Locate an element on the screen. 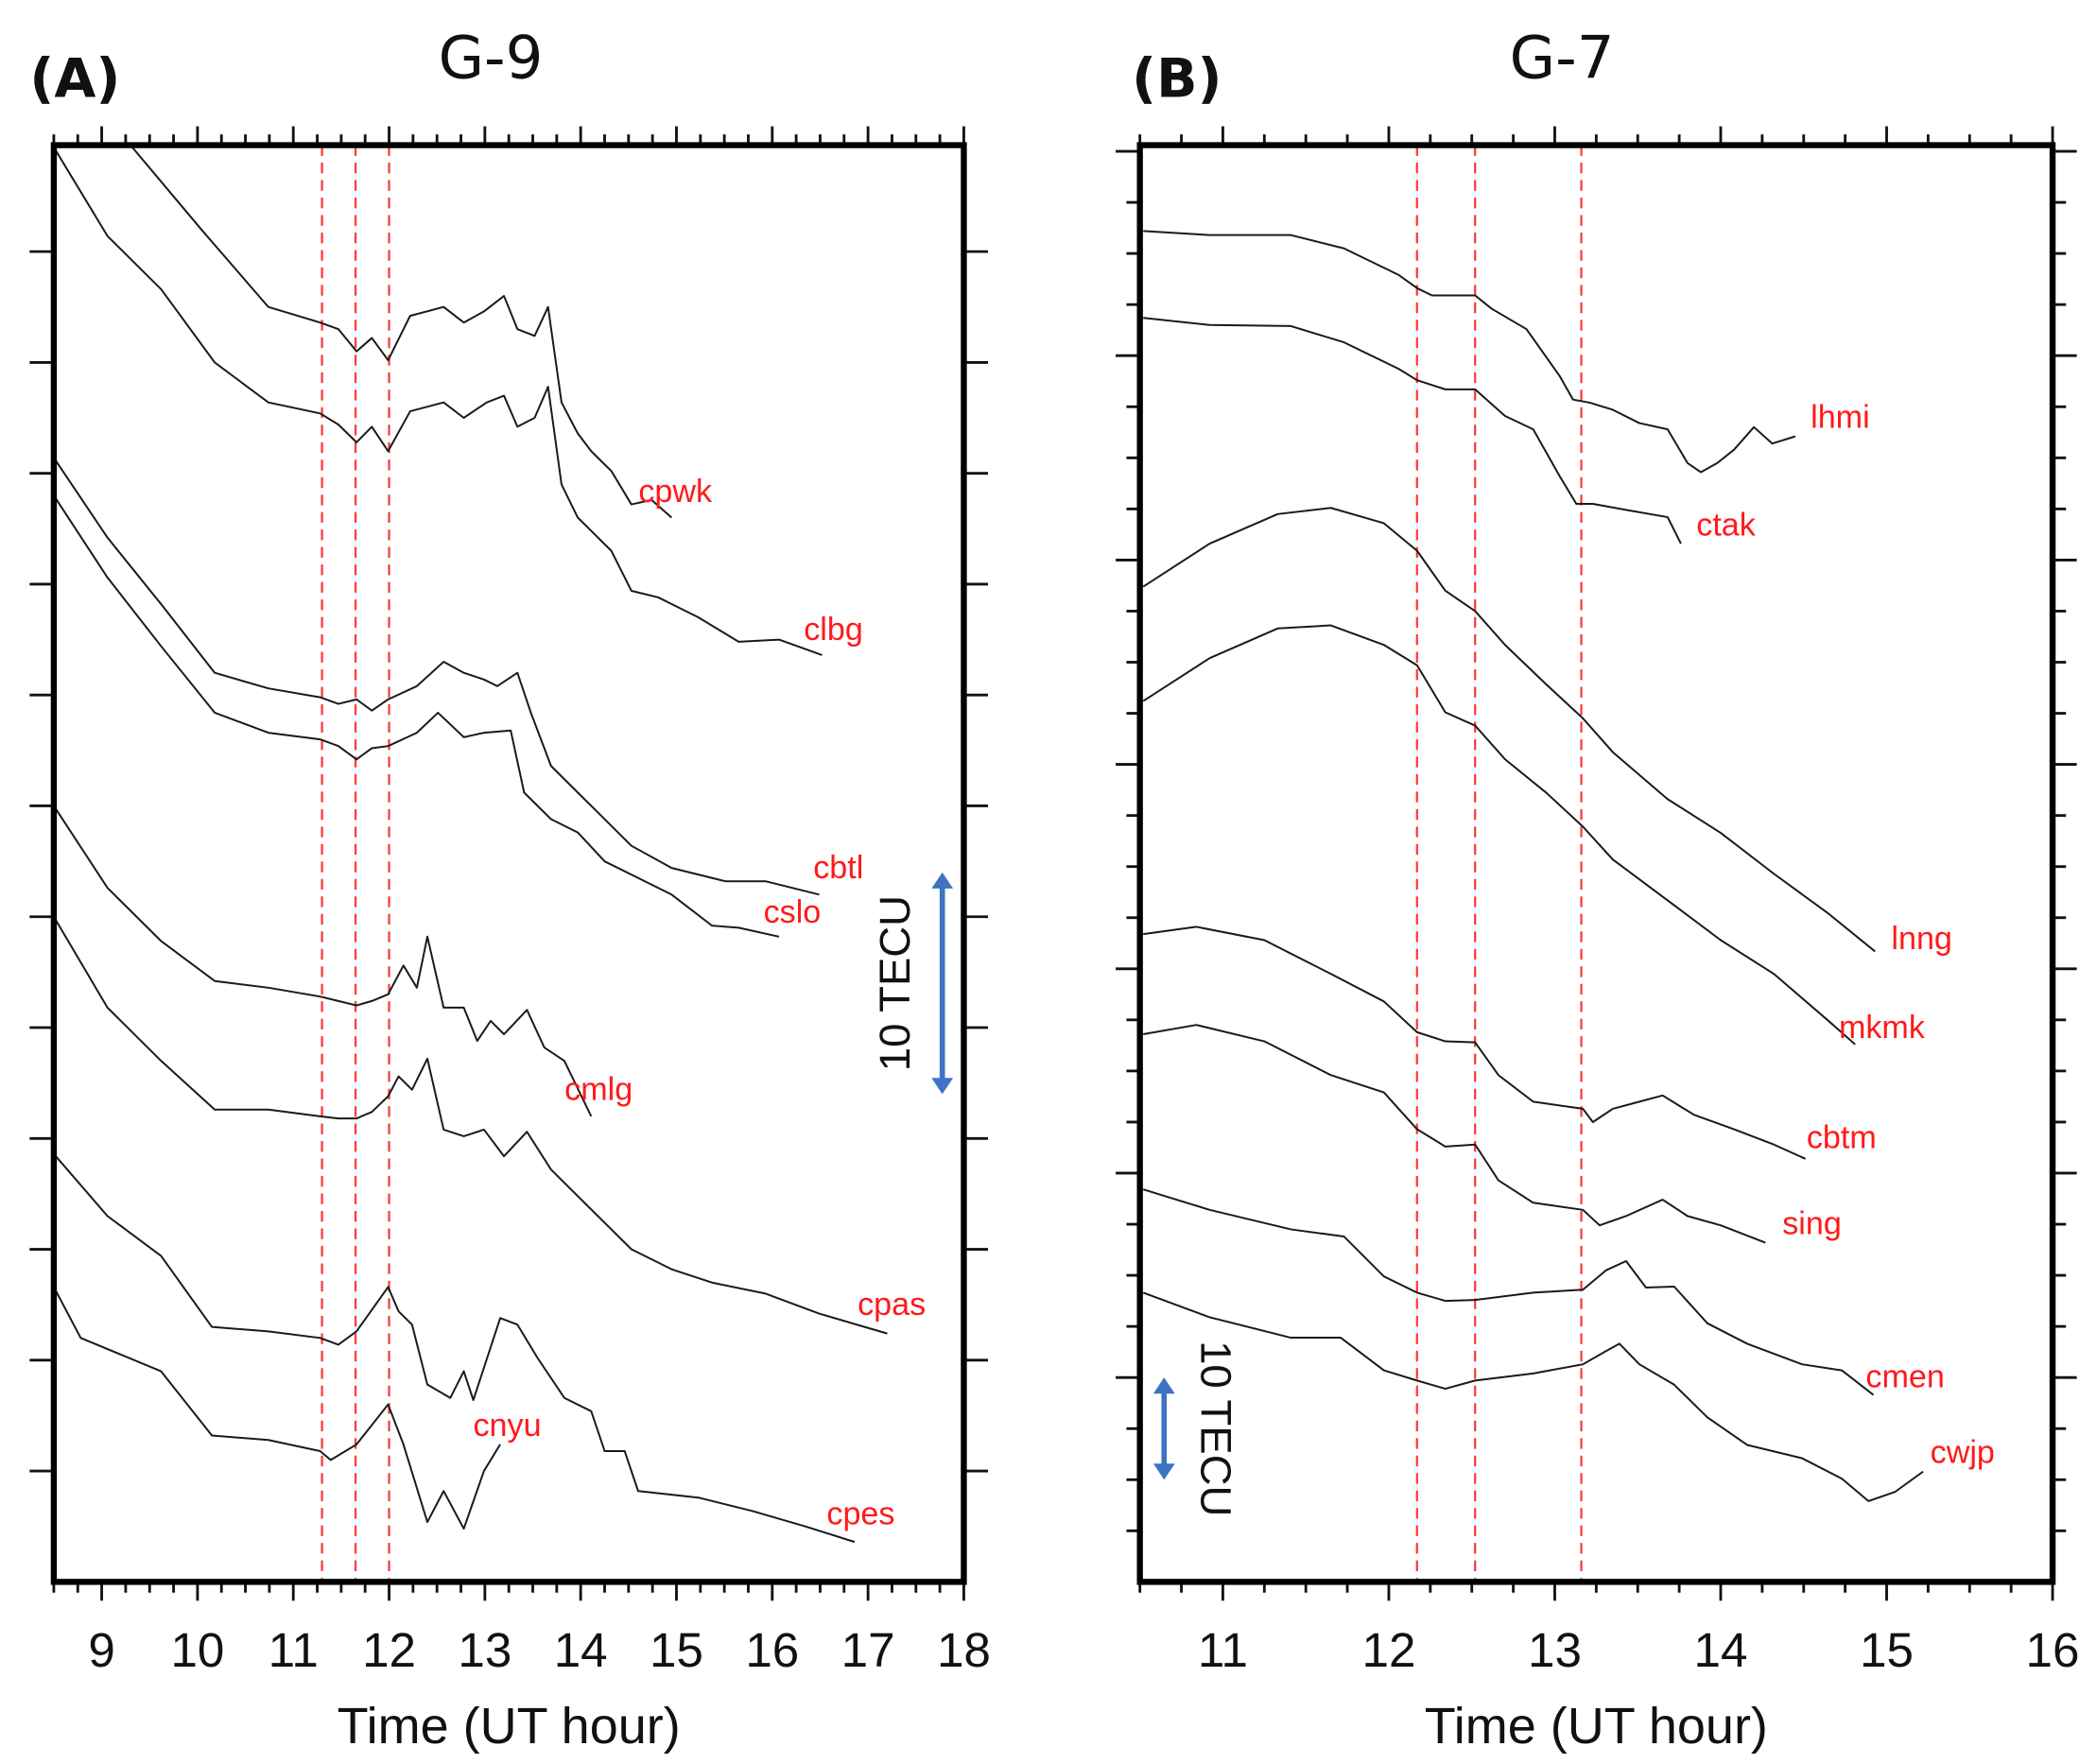  station-label-cpes: cpes is located at coordinates (860, 1514).